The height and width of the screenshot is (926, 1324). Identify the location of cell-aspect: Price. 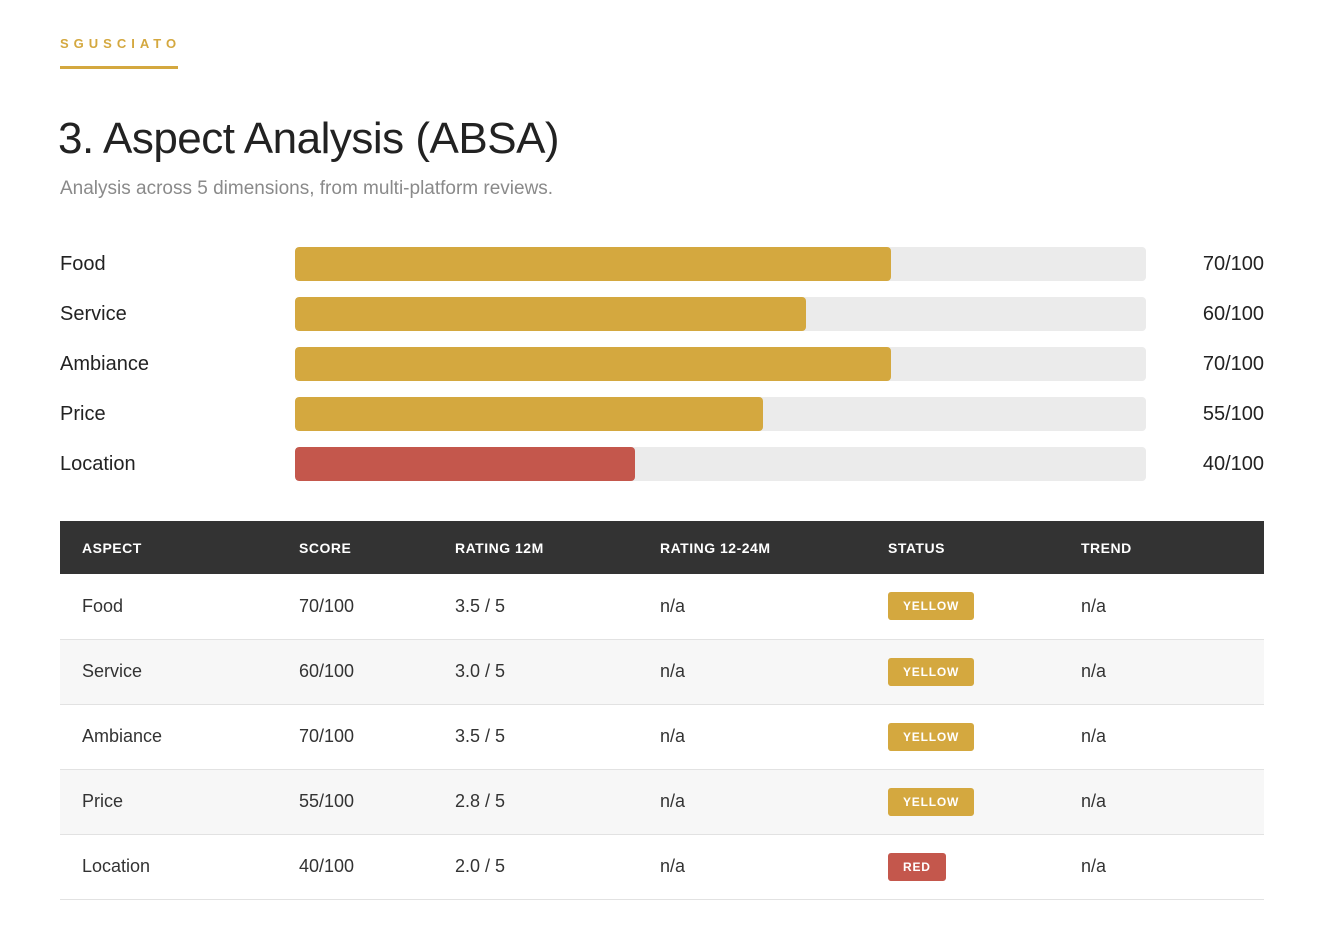
(168, 802).